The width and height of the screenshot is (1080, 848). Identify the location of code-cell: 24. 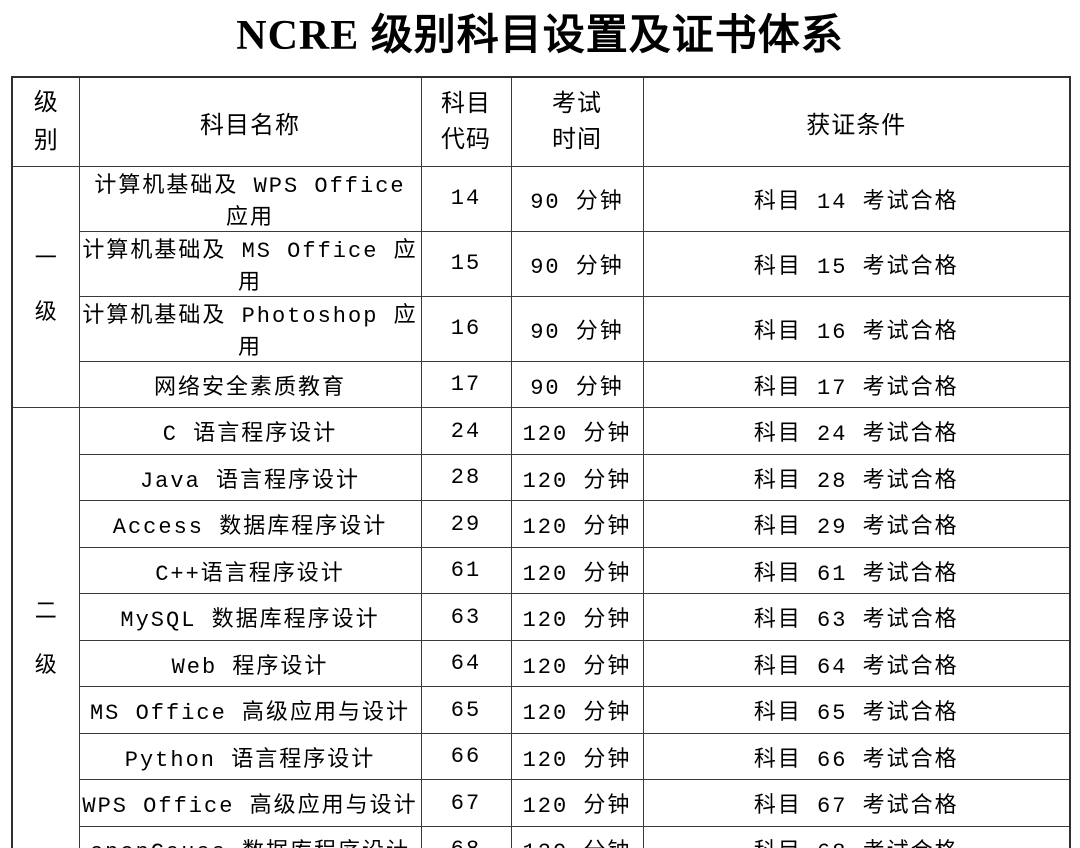
(466, 431).